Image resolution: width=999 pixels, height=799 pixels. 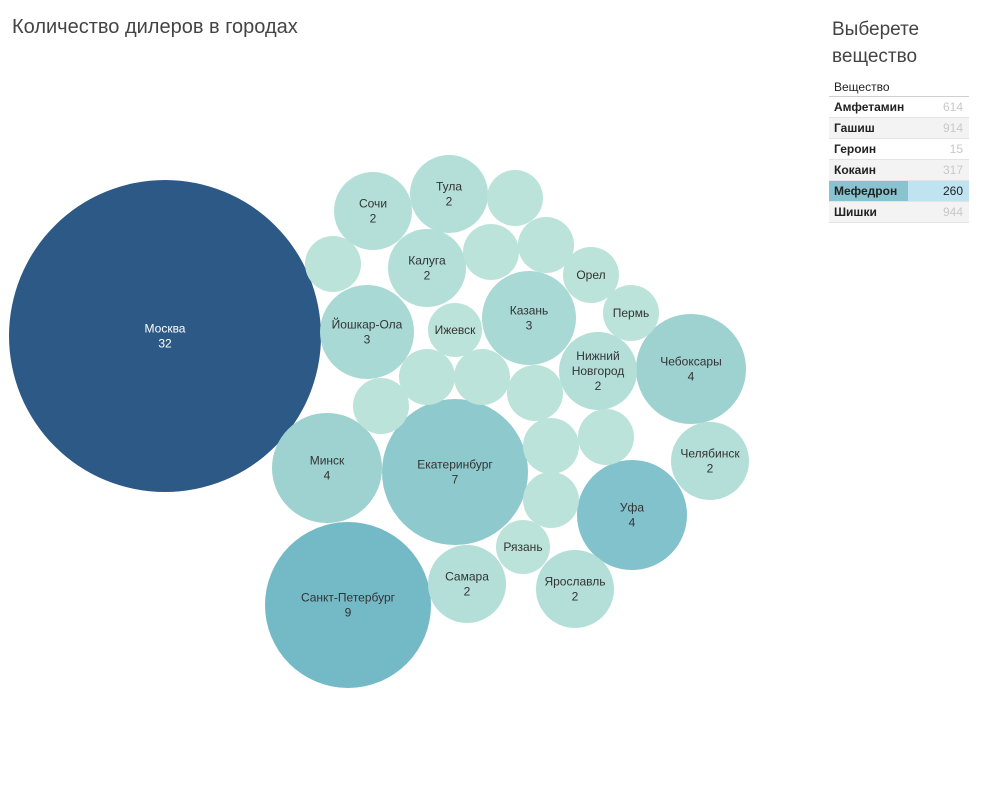 What do you see at coordinates (165, 336) in the screenshot?
I see `bubble-москва` at bounding box center [165, 336].